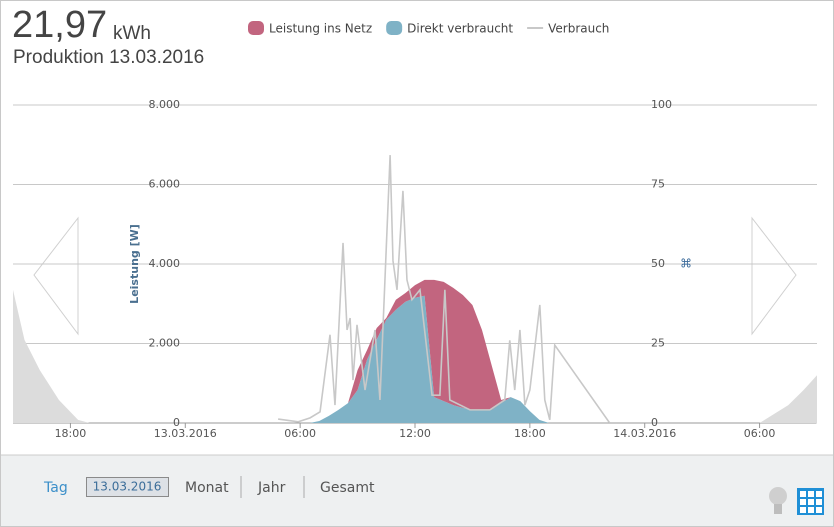  Describe the element at coordinates (658, 263) in the screenshot. I see `y2-tick-label: 50` at that location.